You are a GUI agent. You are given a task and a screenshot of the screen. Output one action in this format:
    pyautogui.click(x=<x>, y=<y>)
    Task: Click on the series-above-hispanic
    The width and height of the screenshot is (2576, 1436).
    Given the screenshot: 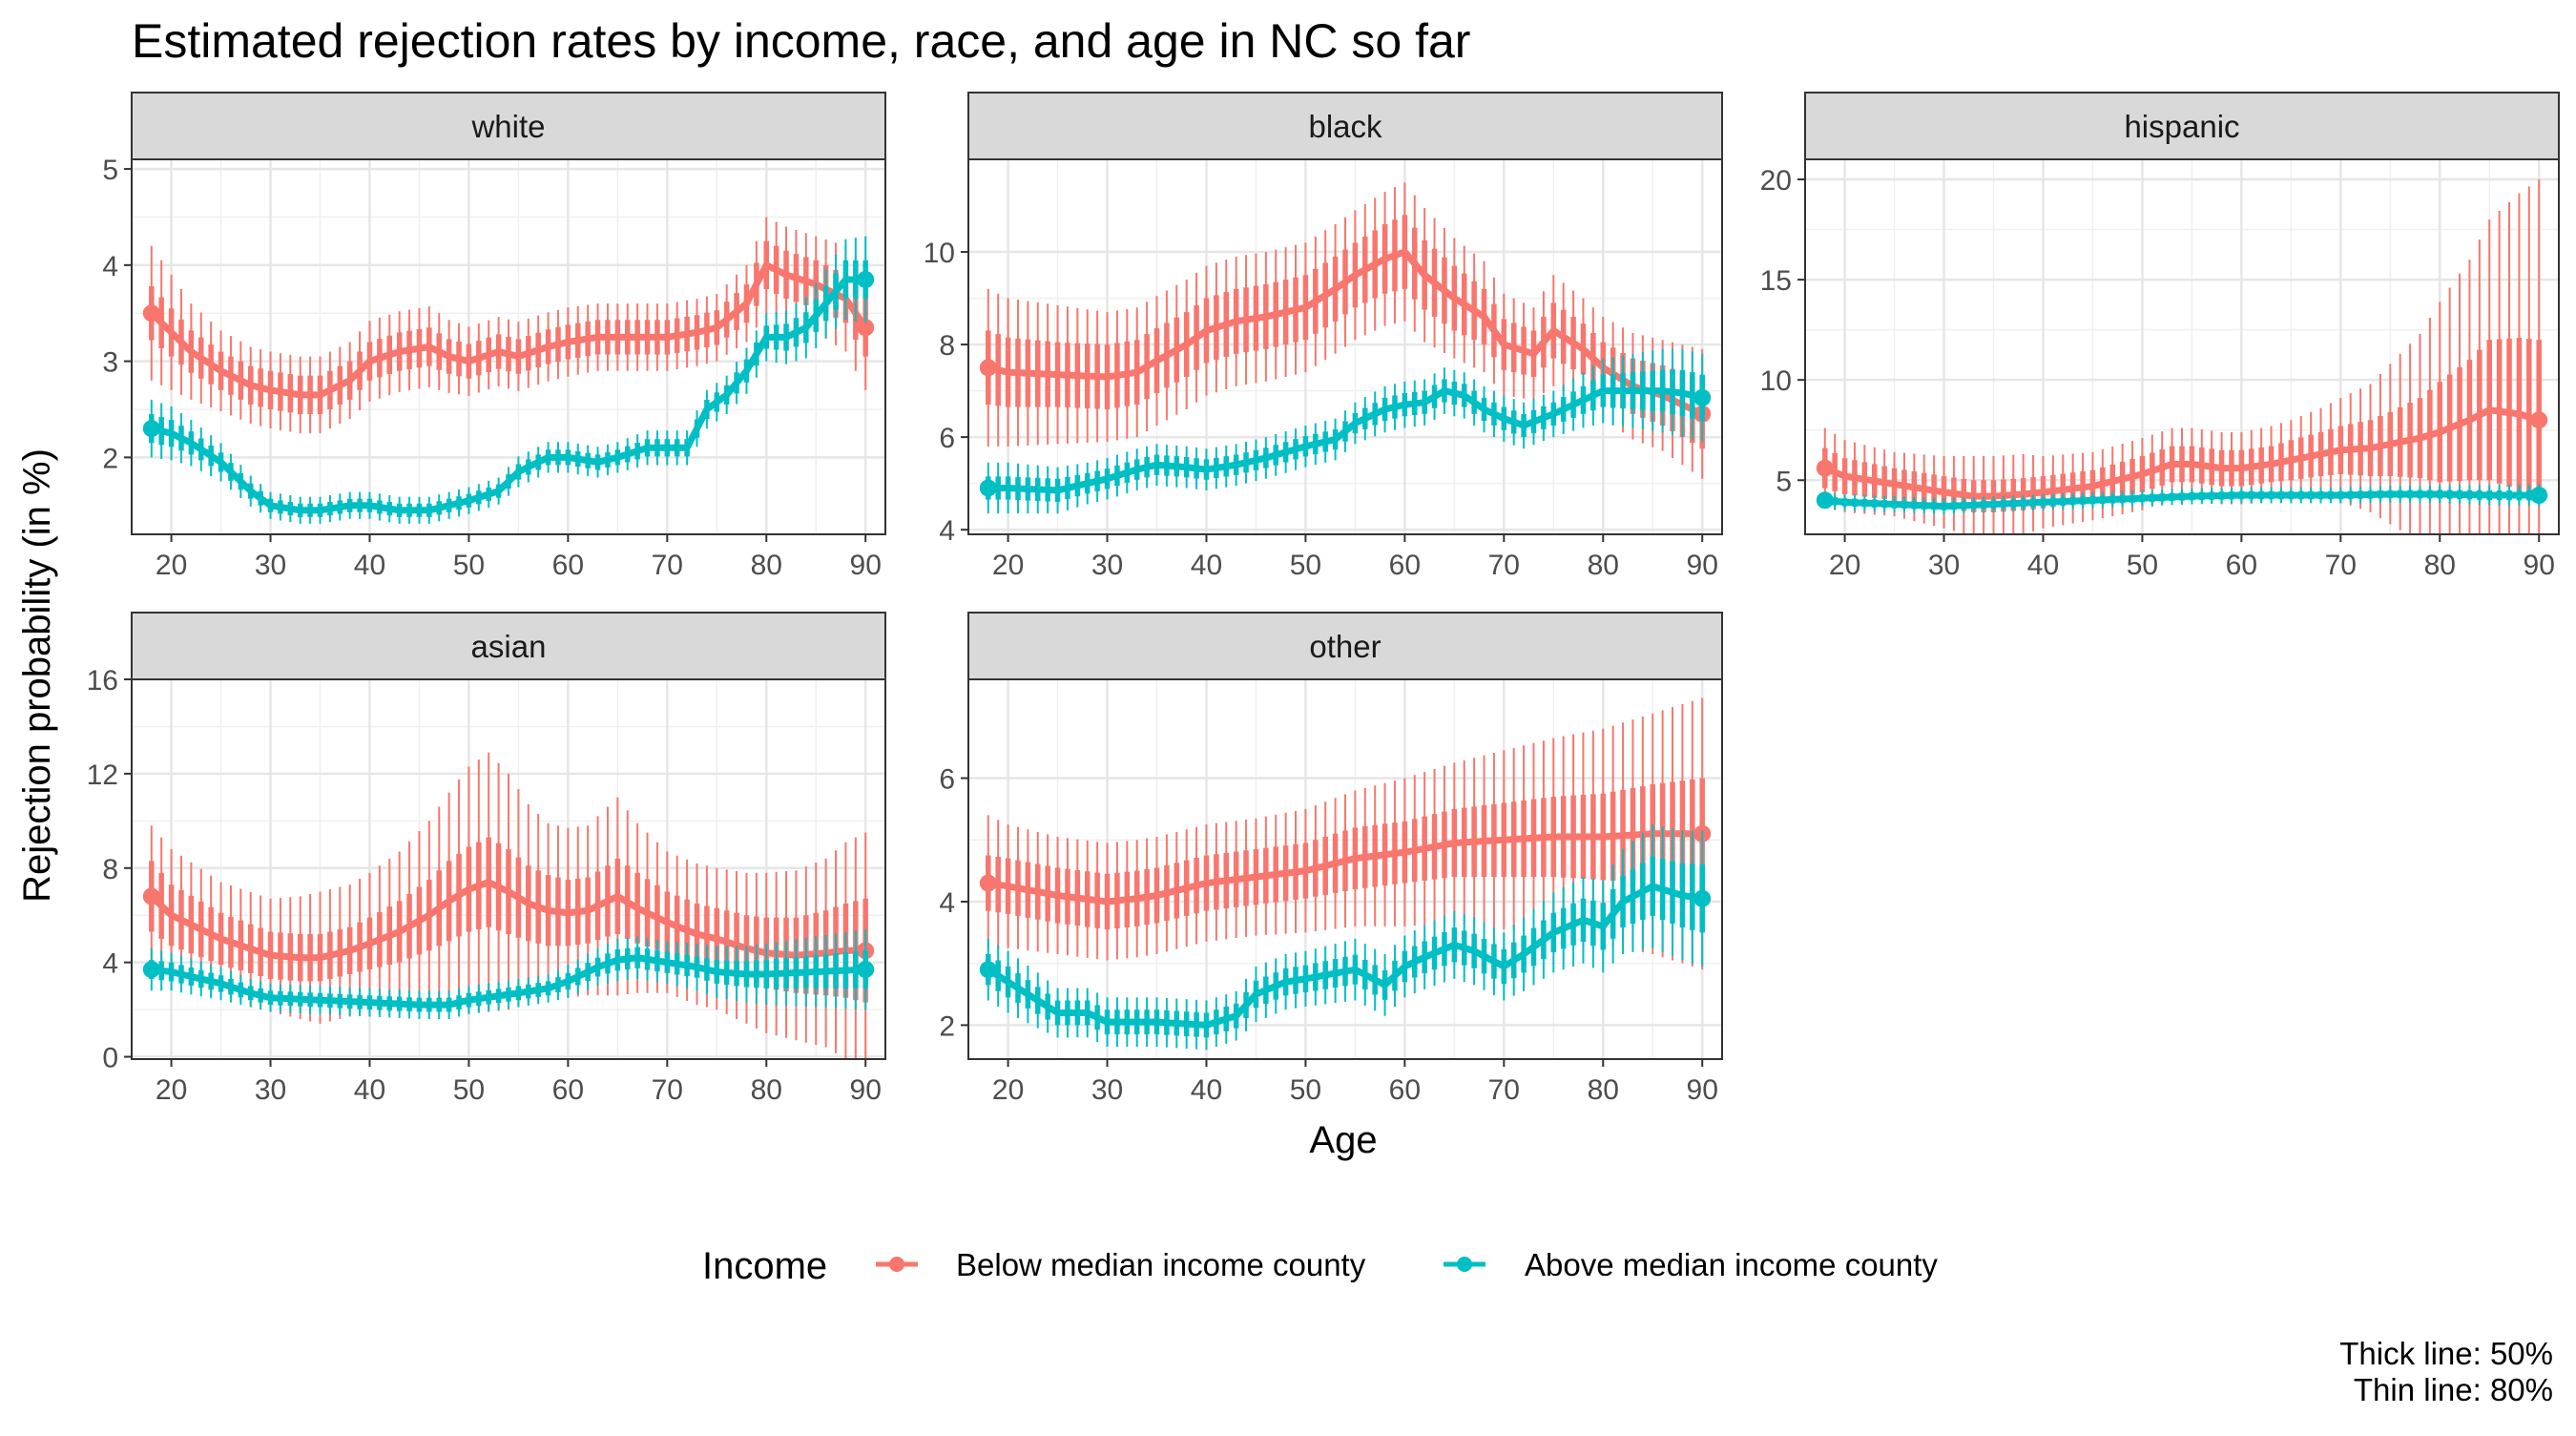 What is the action you would take?
    pyautogui.click(x=2182, y=499)
    